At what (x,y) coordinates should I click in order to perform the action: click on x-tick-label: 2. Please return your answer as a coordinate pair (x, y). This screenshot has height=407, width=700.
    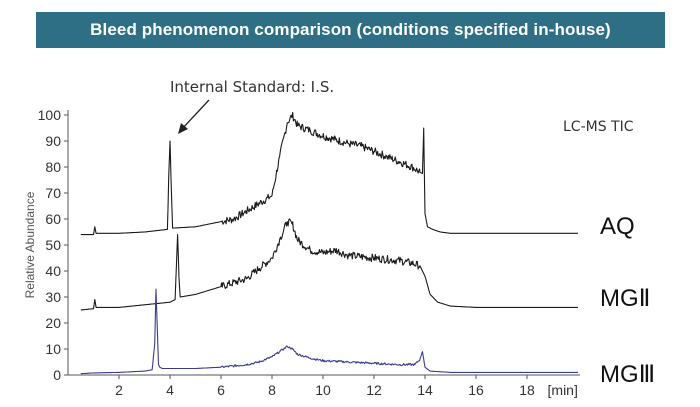
    Looking at the image, I should click on (119, 390).